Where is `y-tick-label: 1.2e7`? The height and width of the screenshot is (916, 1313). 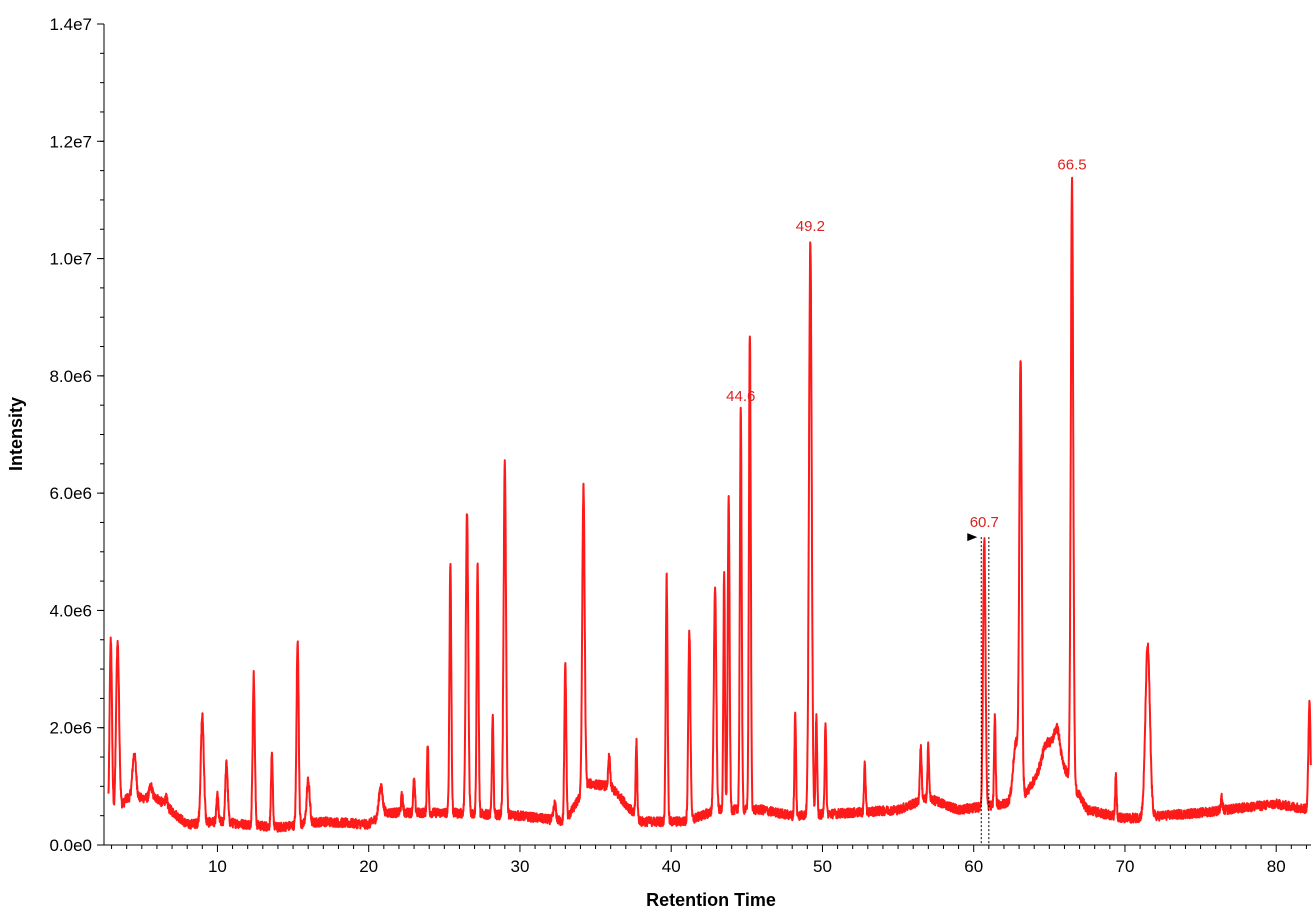
y-tick-label: 1.2e7 is located at coordinates (70, 141).